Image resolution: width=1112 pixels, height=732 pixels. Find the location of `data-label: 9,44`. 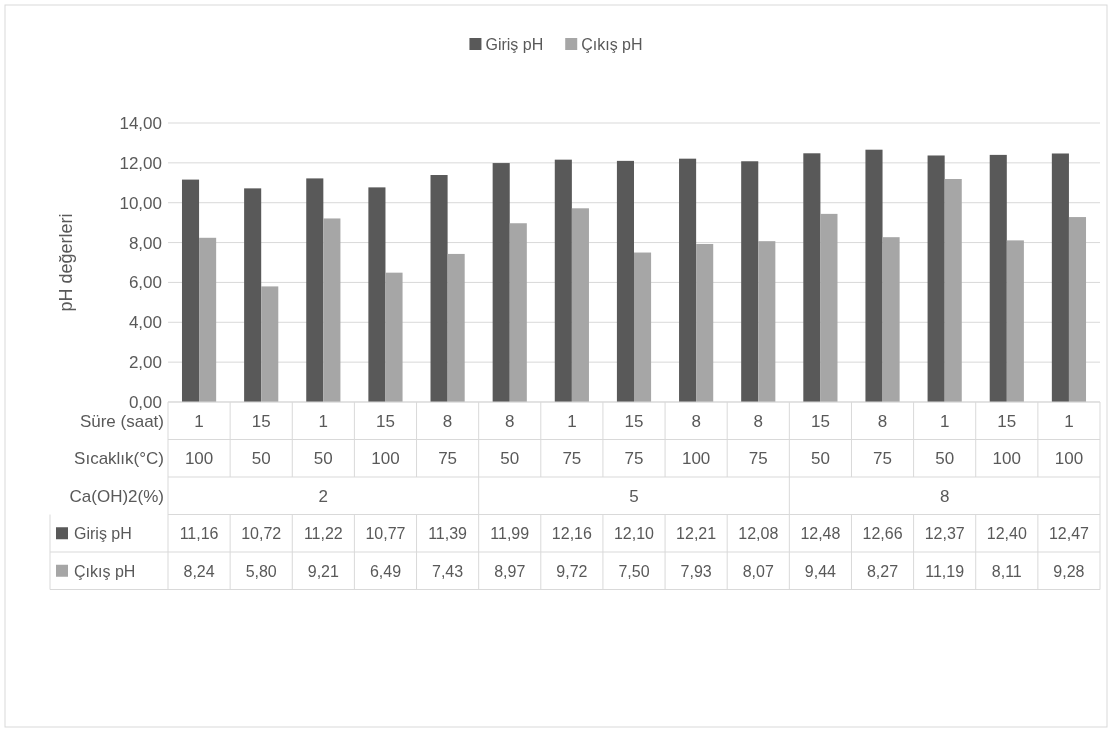

data-label: 9,44 is located at coordinates (820, 571).